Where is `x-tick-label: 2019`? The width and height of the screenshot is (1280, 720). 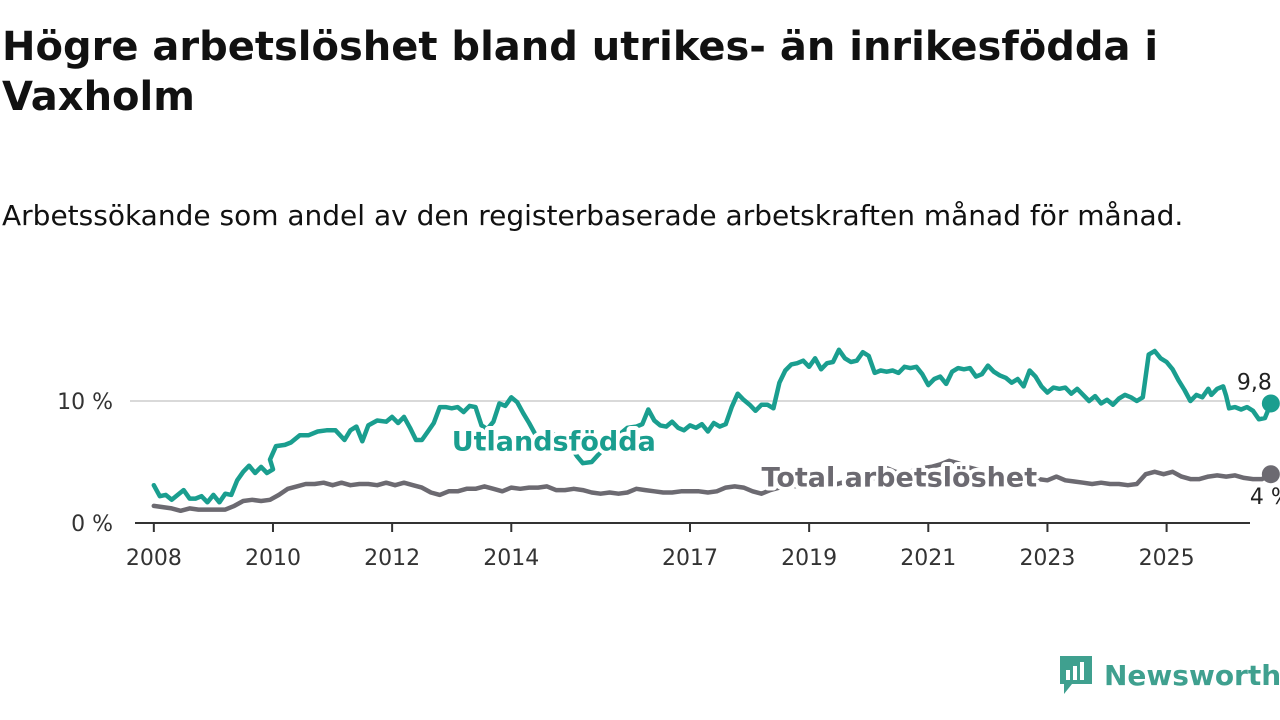
x-tick-label: 2019 is located at coordinates (809, 558).